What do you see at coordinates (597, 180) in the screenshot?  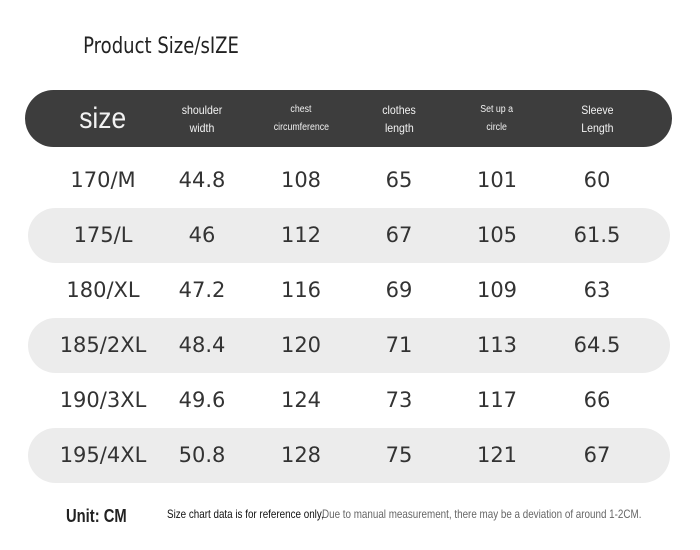 I see `table-cell: 60` at bounding box center [597, 180].